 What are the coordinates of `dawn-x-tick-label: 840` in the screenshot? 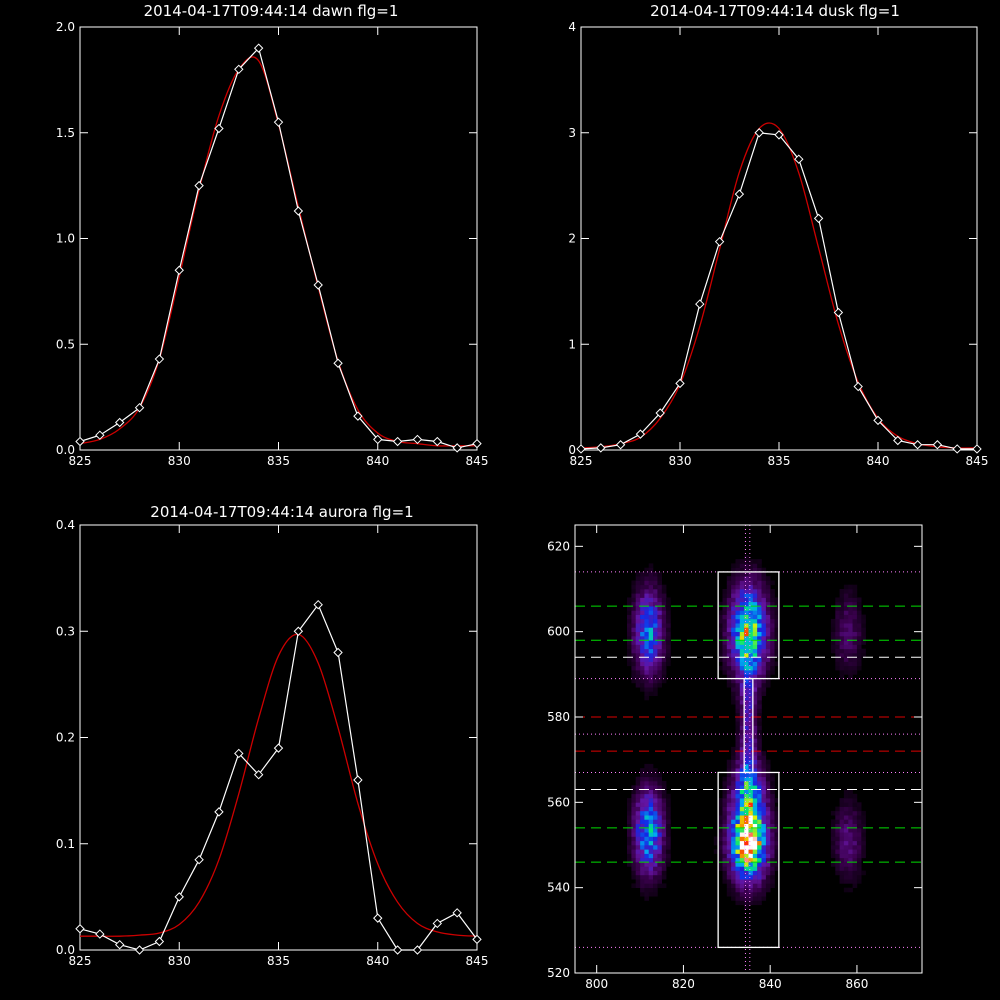 It's located at (377, 461).